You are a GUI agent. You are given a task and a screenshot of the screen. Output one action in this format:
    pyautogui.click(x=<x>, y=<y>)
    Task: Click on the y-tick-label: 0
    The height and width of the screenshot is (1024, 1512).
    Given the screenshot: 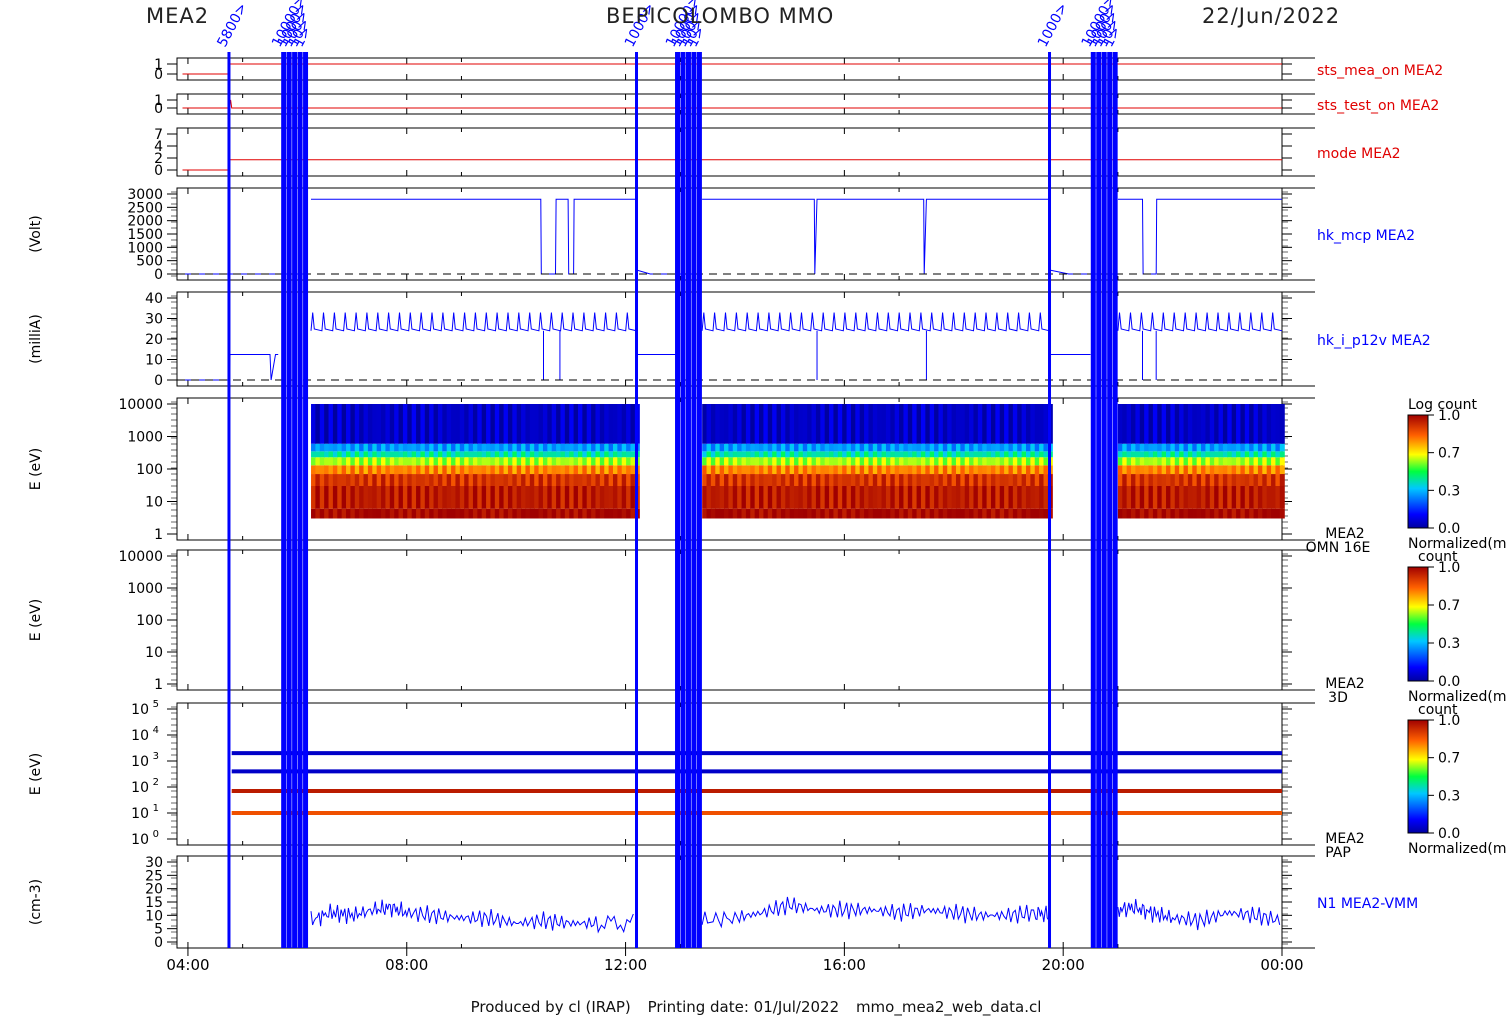 What is the action you would take?
    pyautogui.click(x=158, y=75)
    